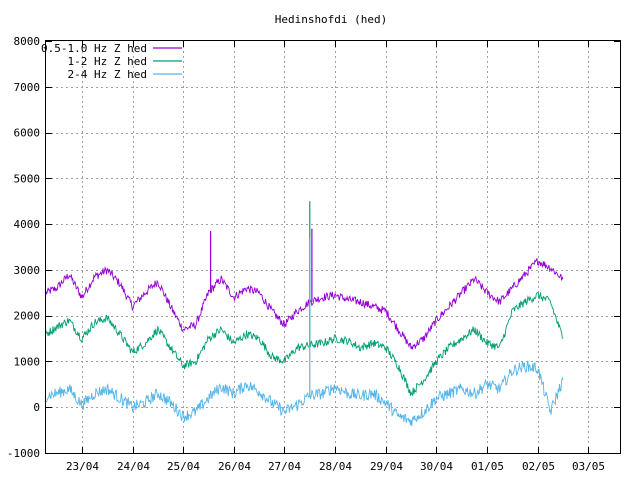  What do you see at coordinates (386, 466) in the screenshot?
I see `x-tick-label: 29/04` at bounding box center [386, 466].